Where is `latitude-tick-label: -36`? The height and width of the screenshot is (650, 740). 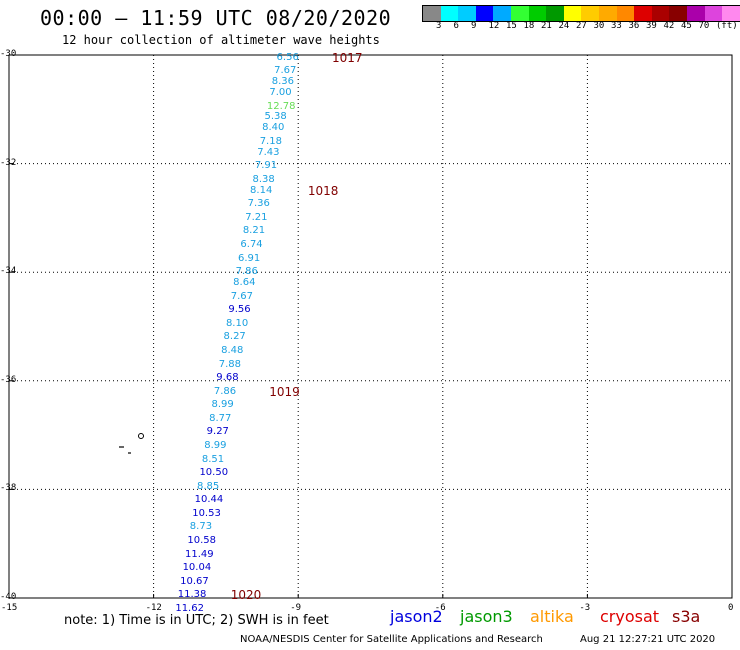
latitude-tick-label: -36 is located at coordinates (8, 379).